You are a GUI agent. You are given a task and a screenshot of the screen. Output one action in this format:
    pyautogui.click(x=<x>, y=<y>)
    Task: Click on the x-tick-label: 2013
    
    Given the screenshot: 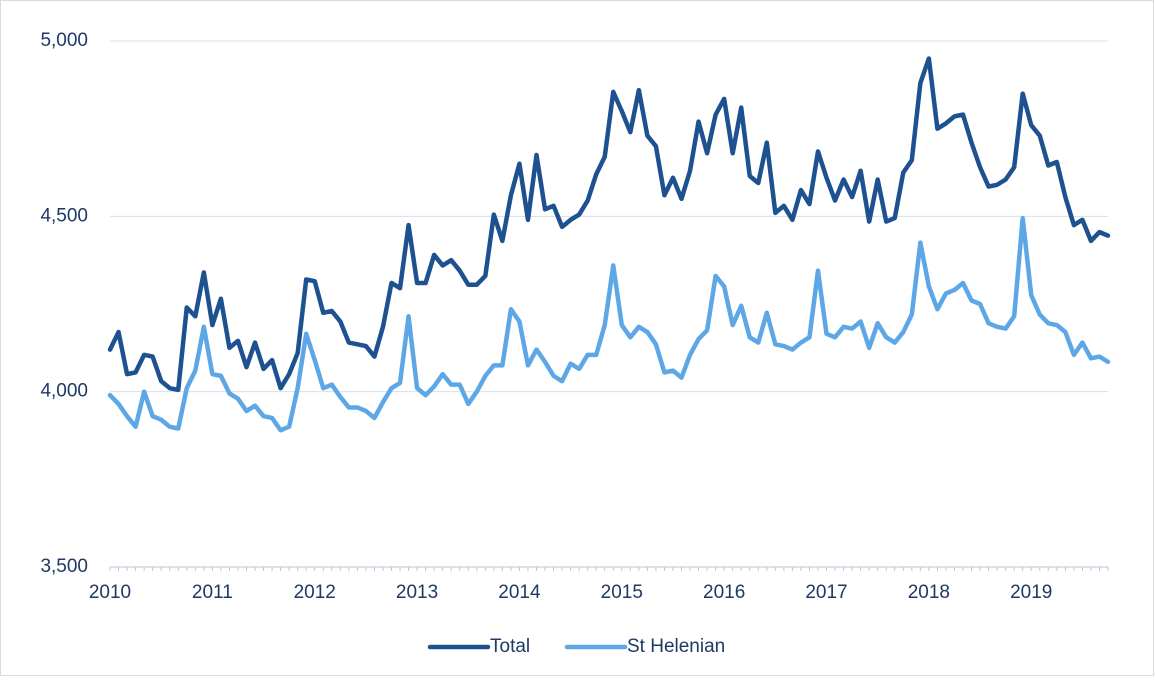 What is the action you would take?
    pyautogui.click(x=417, y=592)
    